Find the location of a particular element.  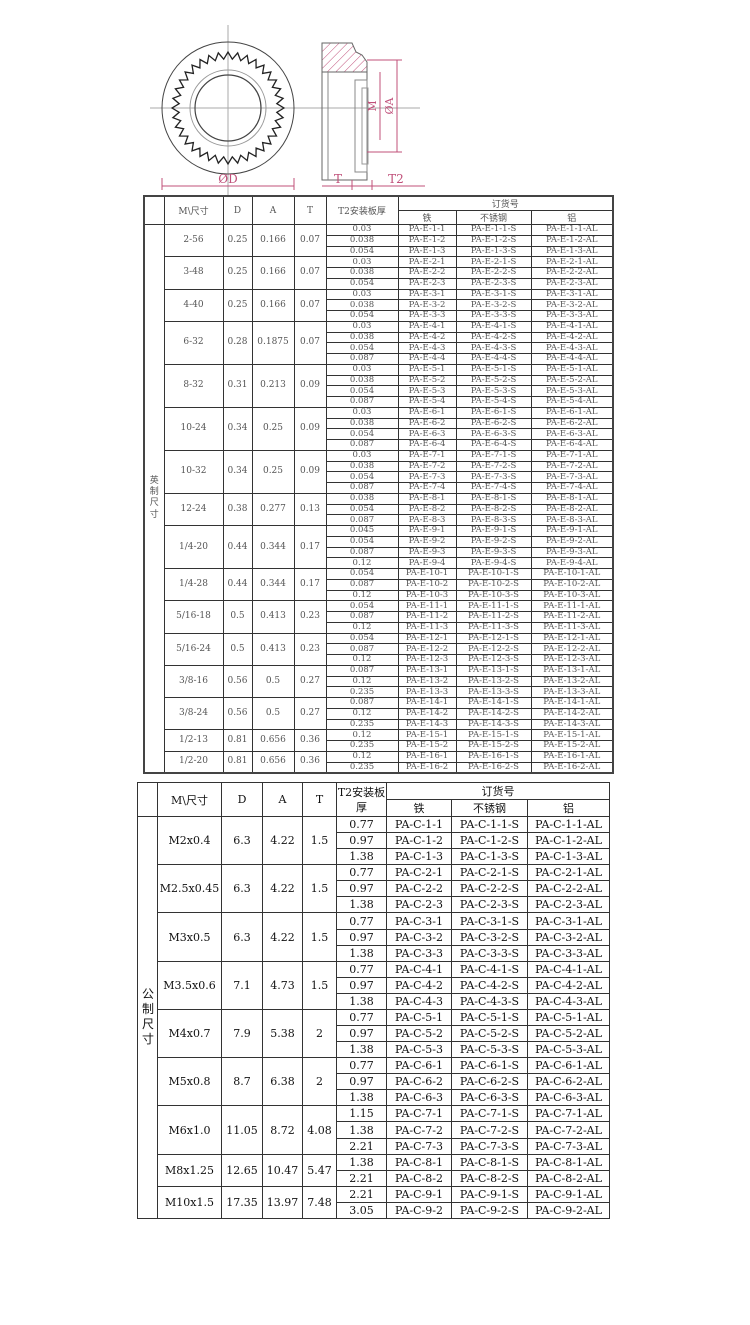

thread-circle is located at coordinates (228, 108).